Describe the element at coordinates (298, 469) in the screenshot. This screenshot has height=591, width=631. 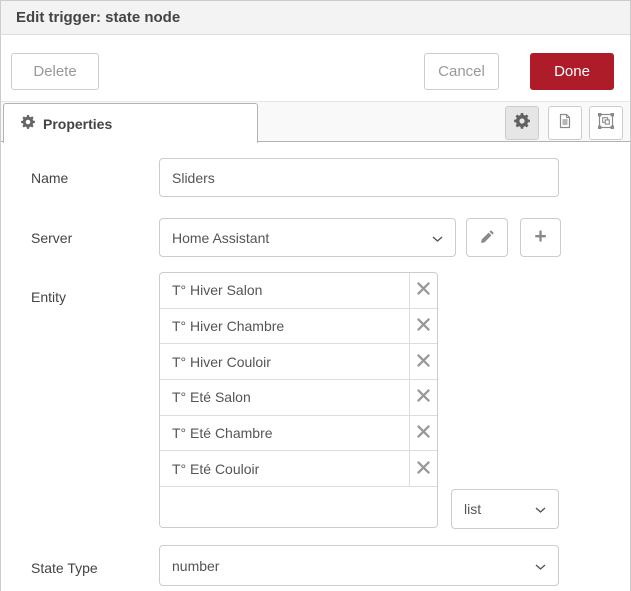
I see `entity-item-row: T° Eté Couloir` at that location.